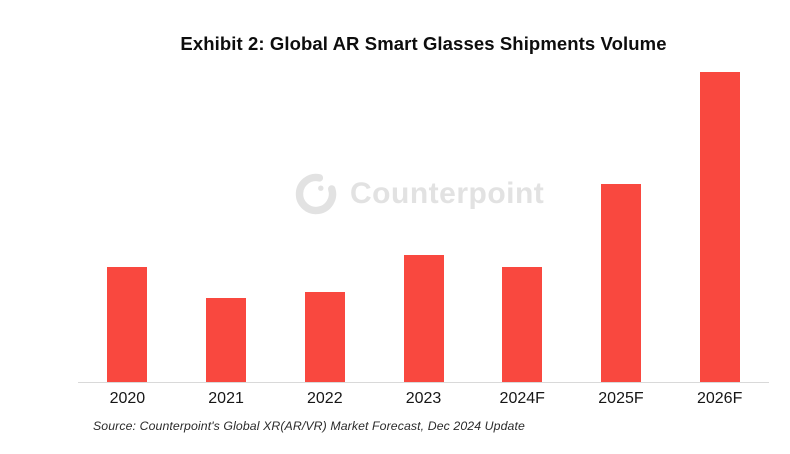  I want to click on bar-column-2021, so click(226, 340).